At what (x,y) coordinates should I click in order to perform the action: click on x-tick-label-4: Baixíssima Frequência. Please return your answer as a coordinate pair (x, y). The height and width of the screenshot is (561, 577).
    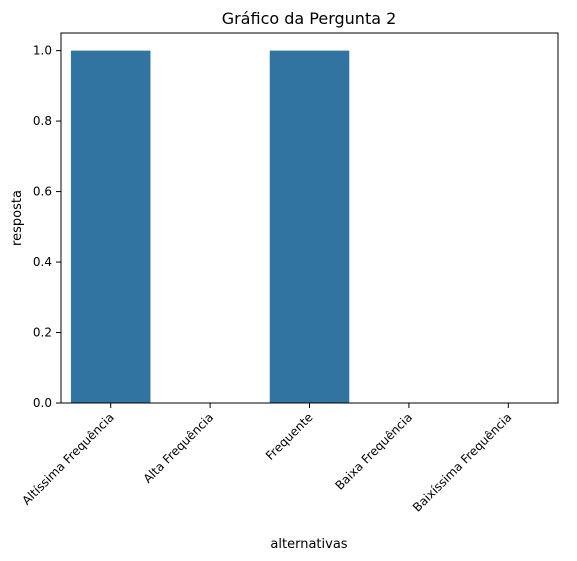
    Looking at the image, I should click on (462, 462).